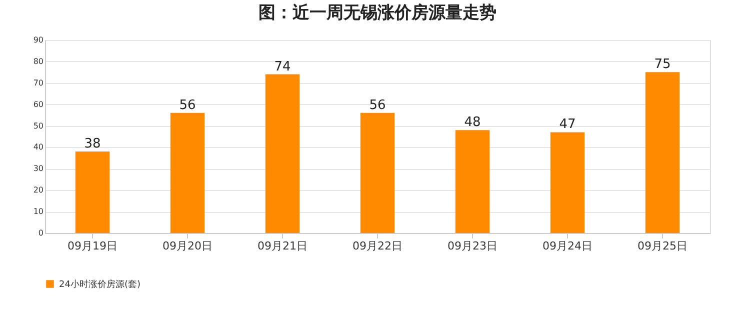  What do you see at coordinates (663, 246) in the screenshot?
I see `x-tick-label: 09月25日` at bounding box center [663, 246].